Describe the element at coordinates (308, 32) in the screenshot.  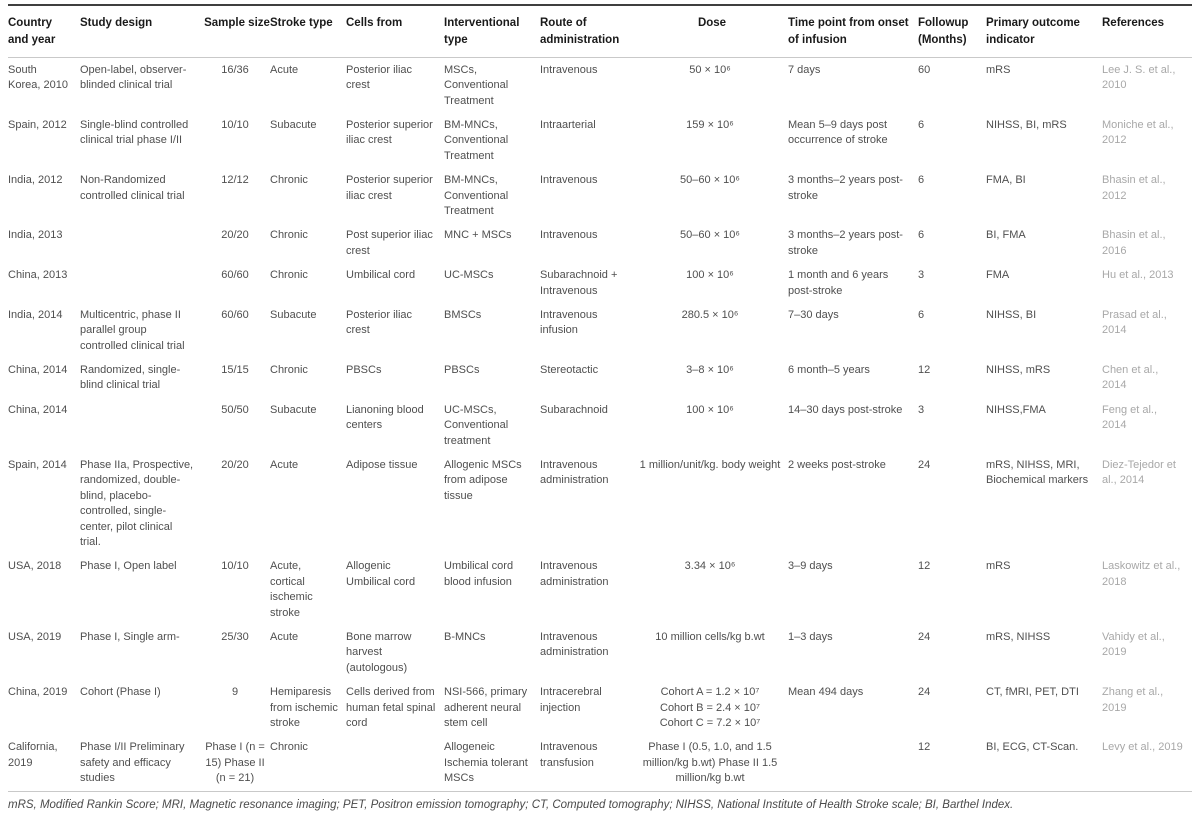
I see `column-header-stroke-type: Stroke type` at that location.